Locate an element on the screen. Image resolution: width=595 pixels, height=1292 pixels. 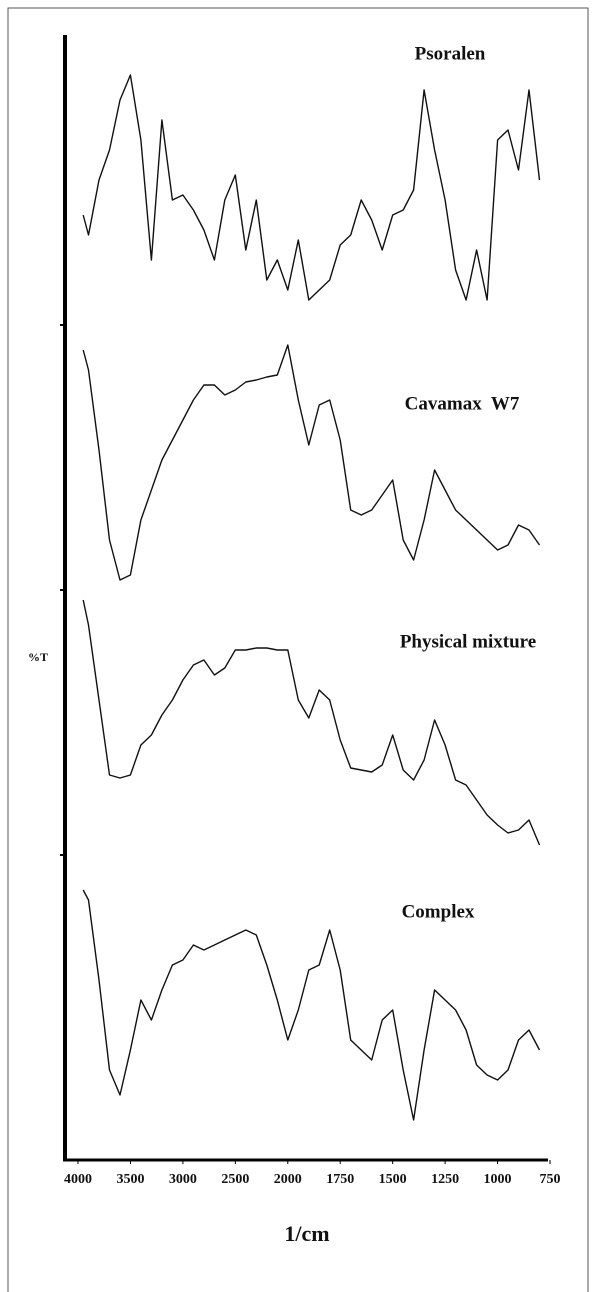
x-tick-label: 750 is located at coordinates (550, 1179).